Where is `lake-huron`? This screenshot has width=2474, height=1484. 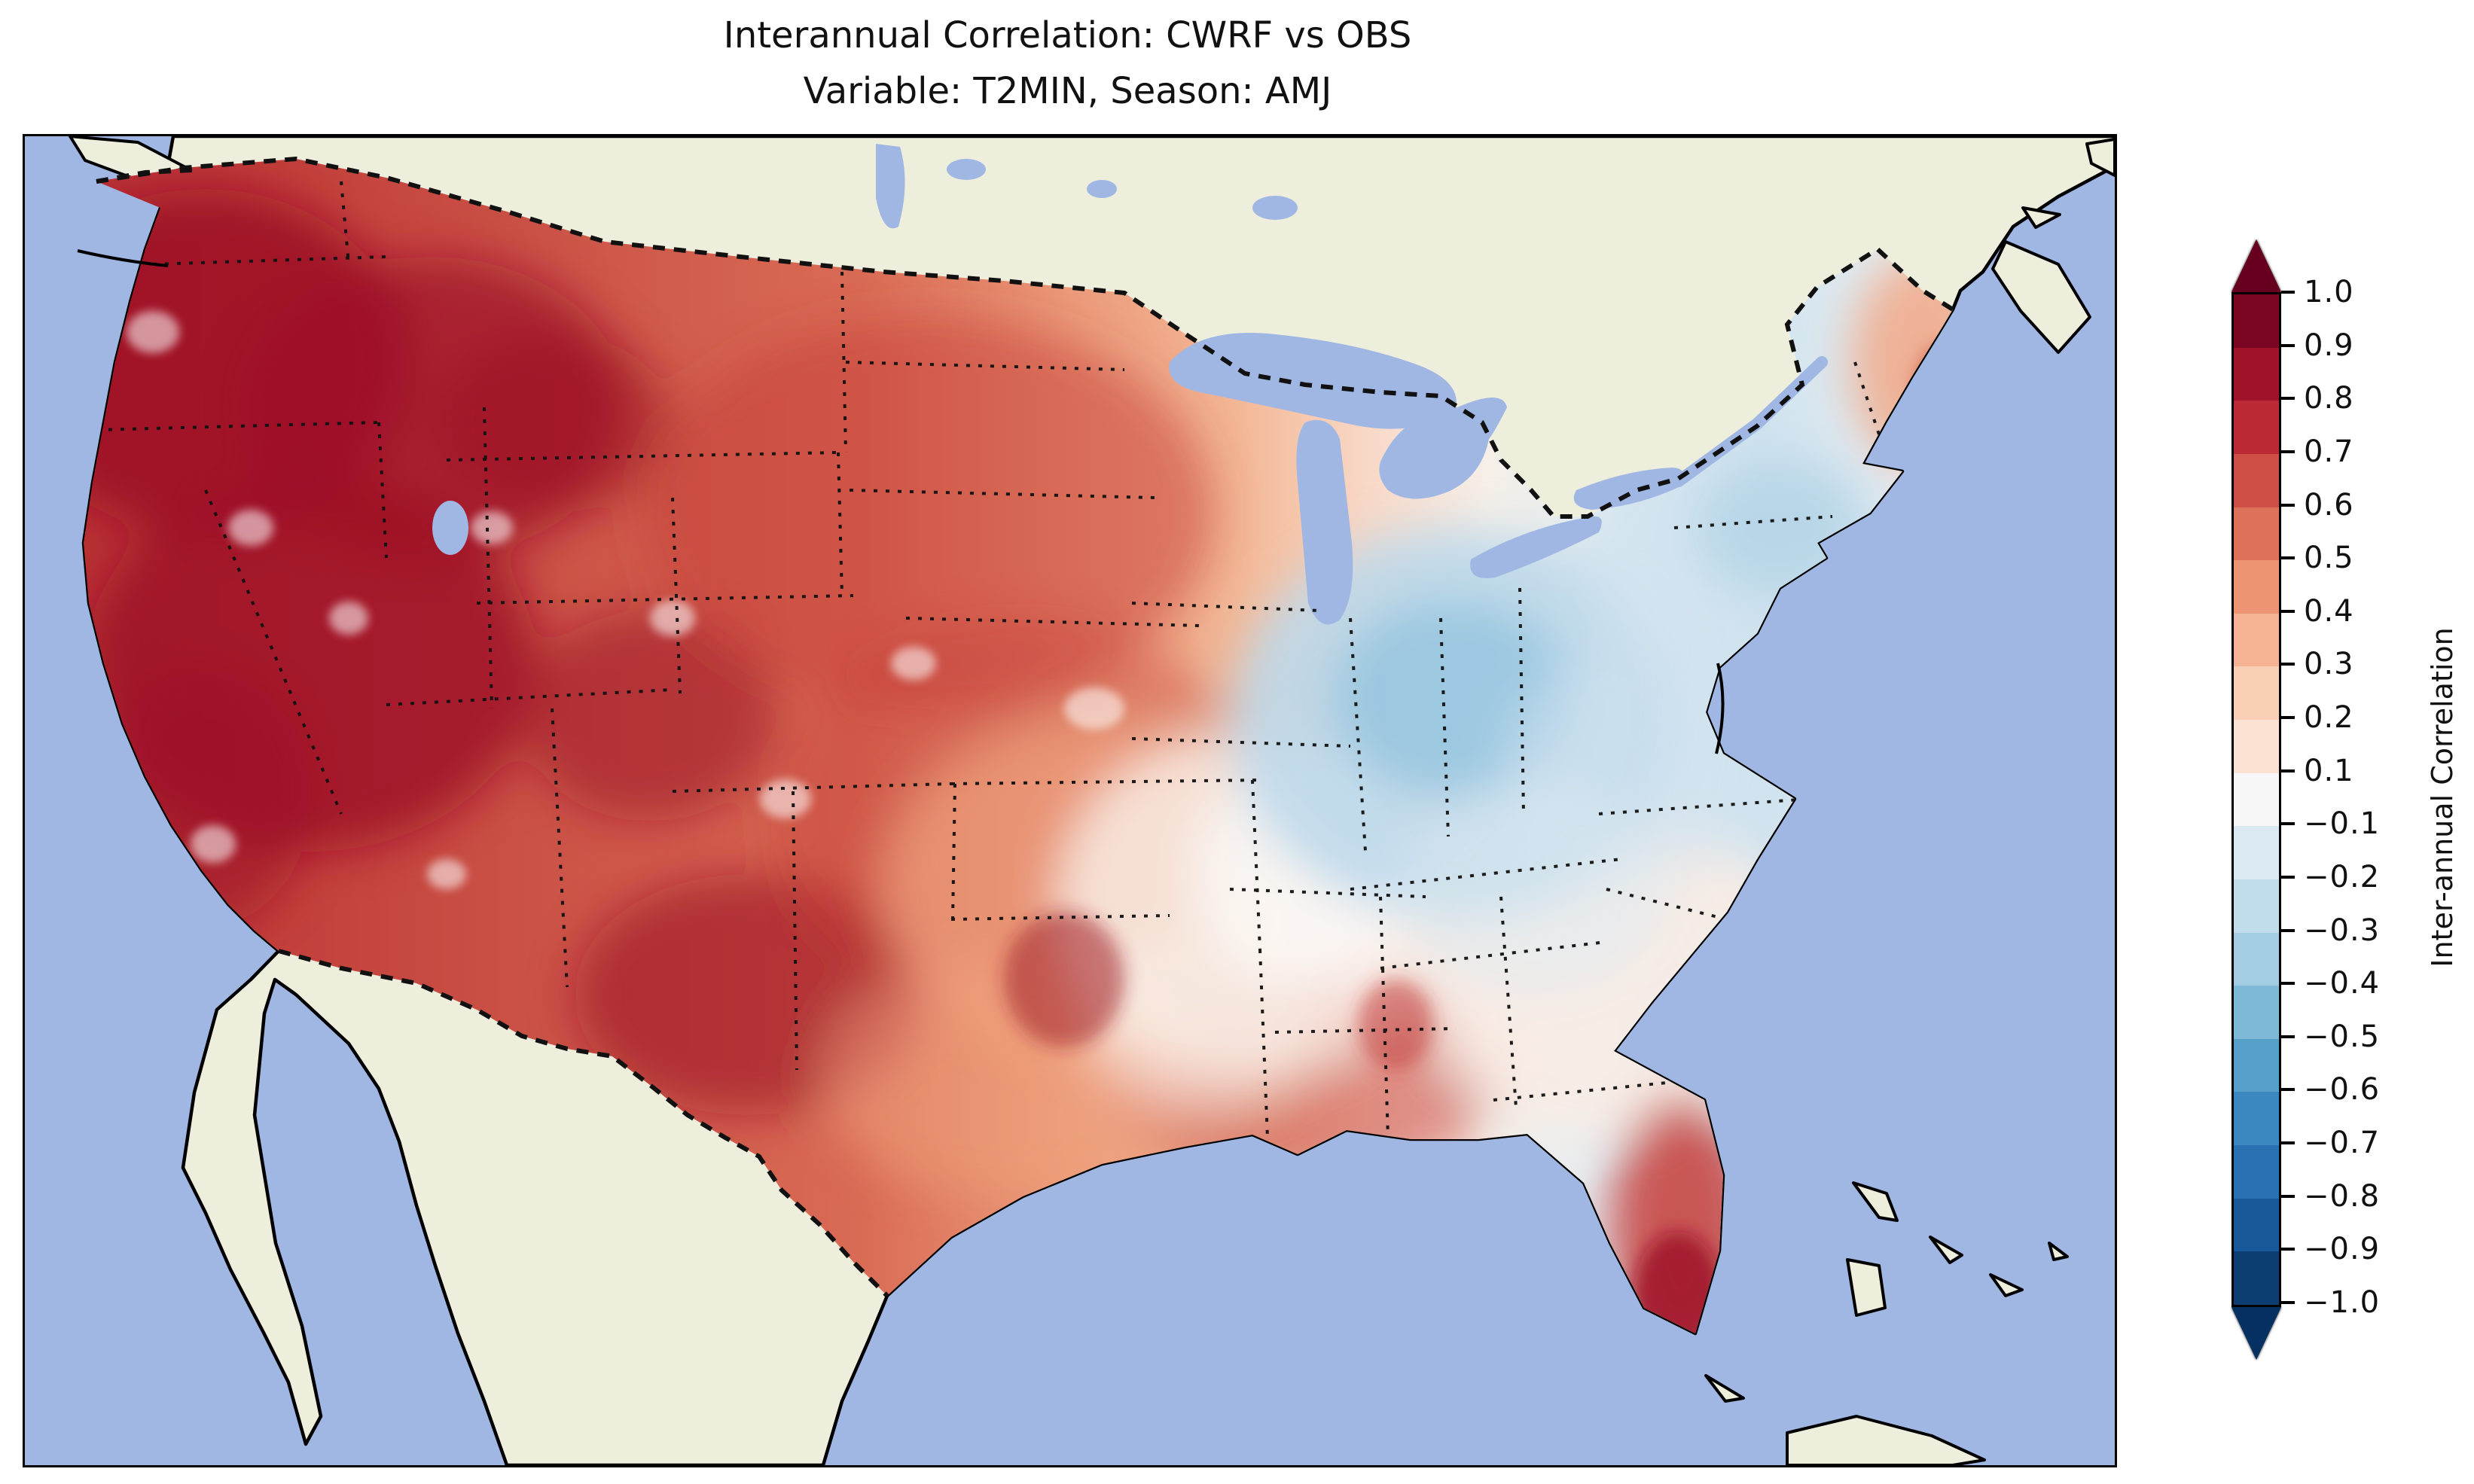
lake-huron is located at coordinates (1443, 448).